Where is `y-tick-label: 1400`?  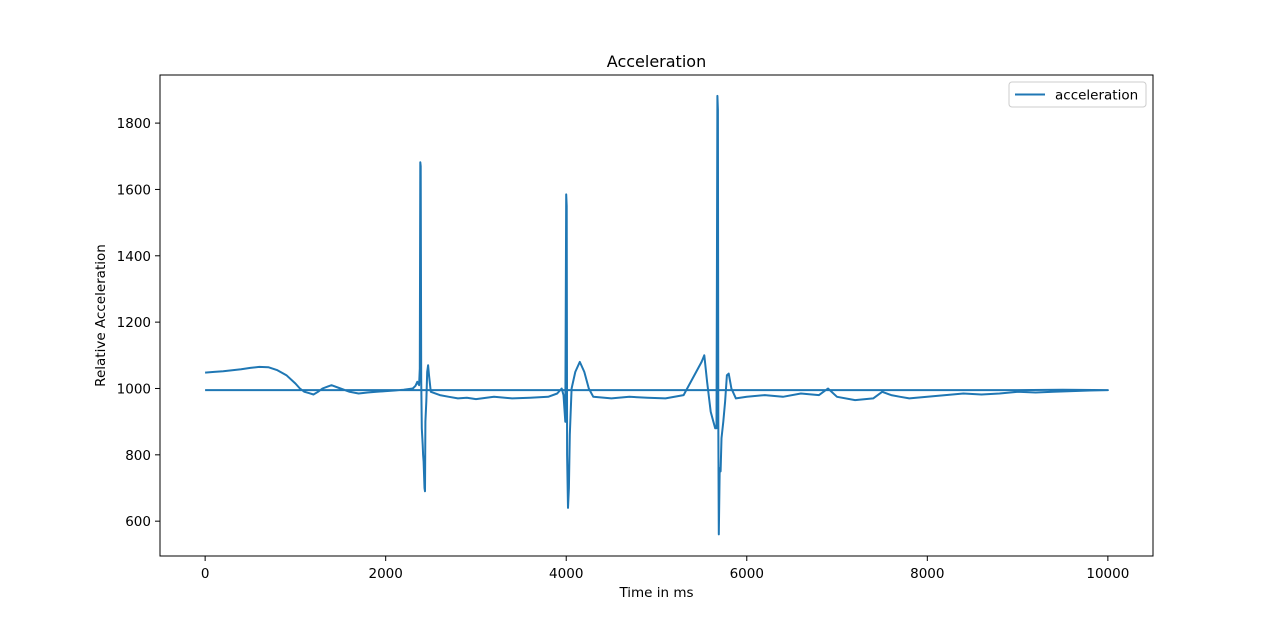 y-tick-label: 1400 is located at coordinates (134, 257).